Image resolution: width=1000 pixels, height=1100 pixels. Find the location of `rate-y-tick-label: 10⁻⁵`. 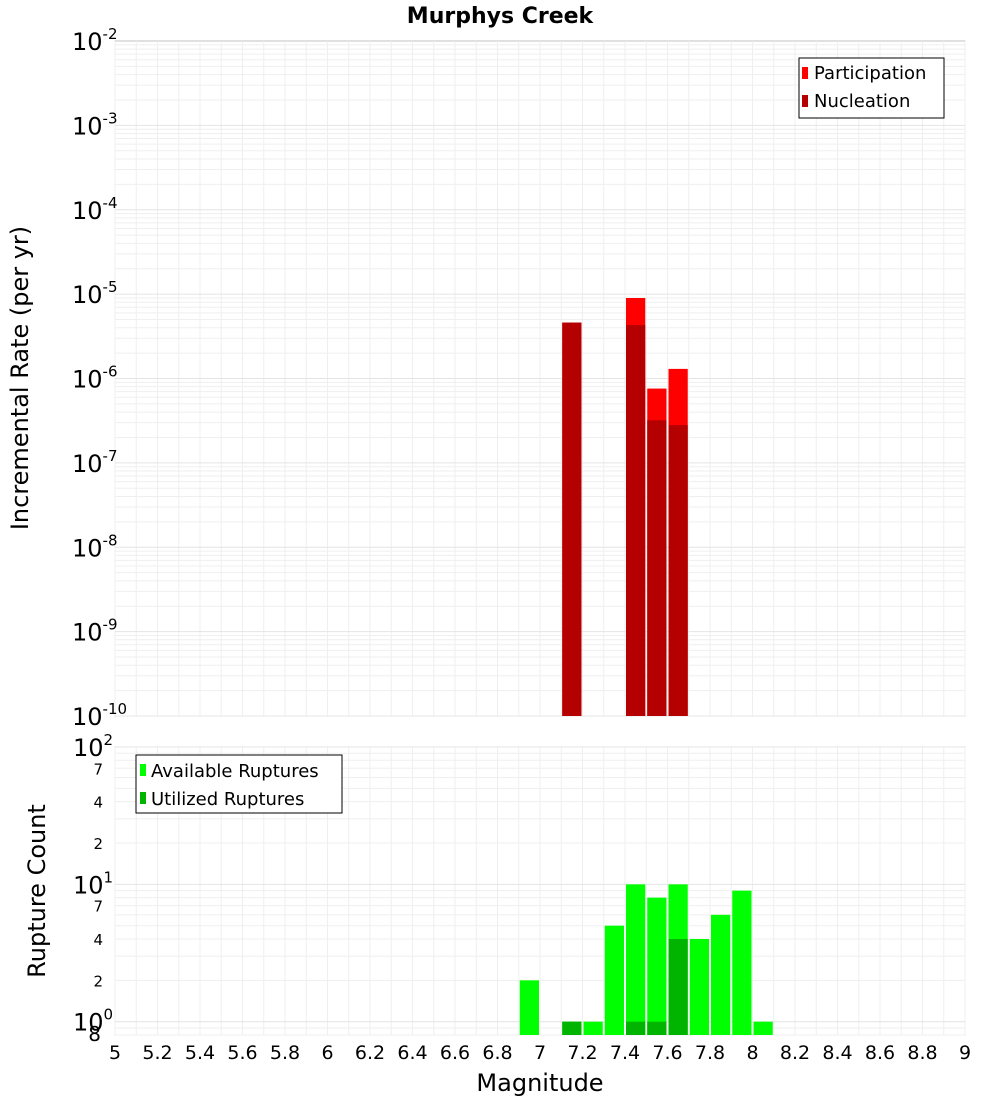

rate-y-tick-label: 10⁻⁵ is located at coordinates (95, 293).